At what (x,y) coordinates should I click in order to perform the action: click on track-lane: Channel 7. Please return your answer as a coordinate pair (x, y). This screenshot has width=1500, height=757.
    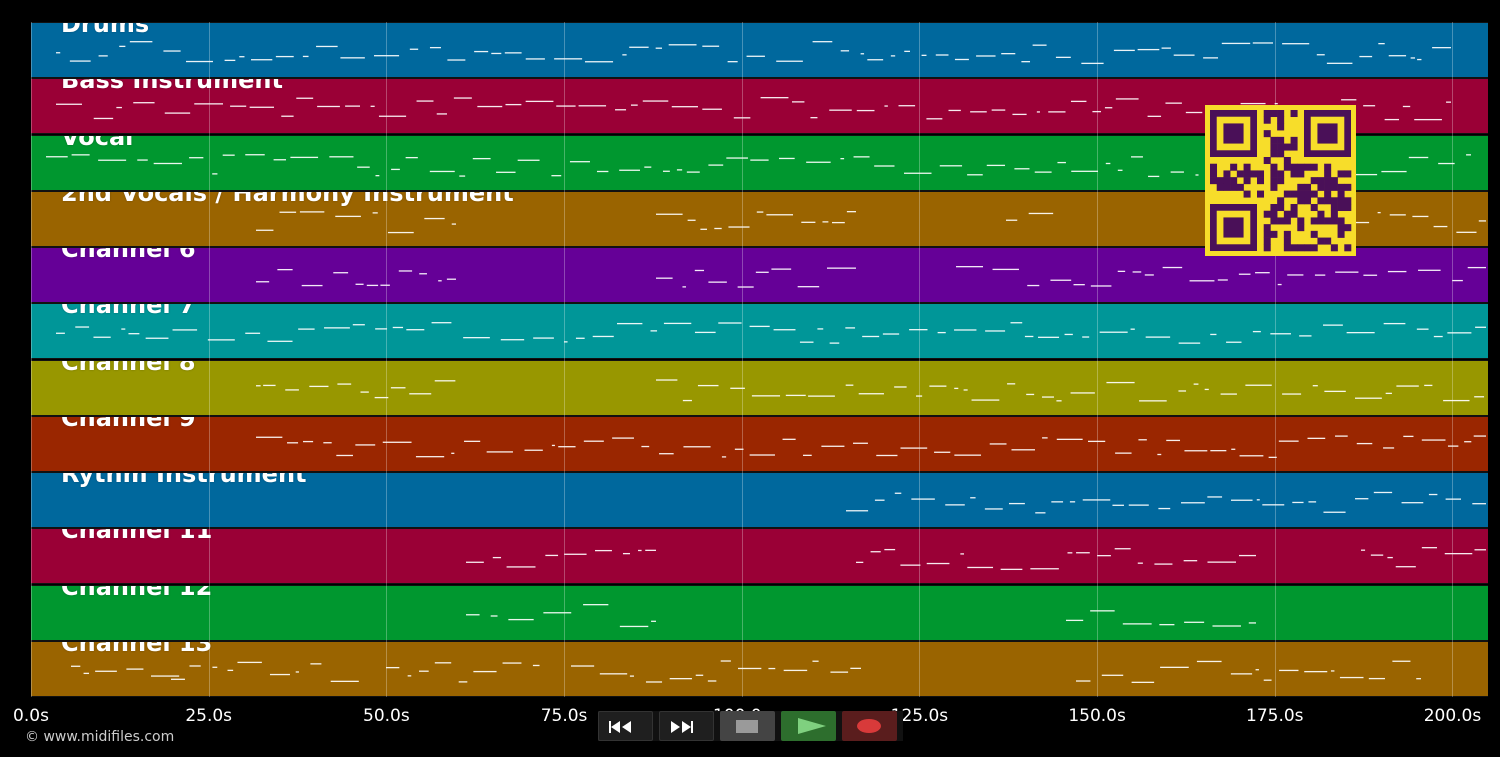
    Looking at the image, I should click on (759, 331).